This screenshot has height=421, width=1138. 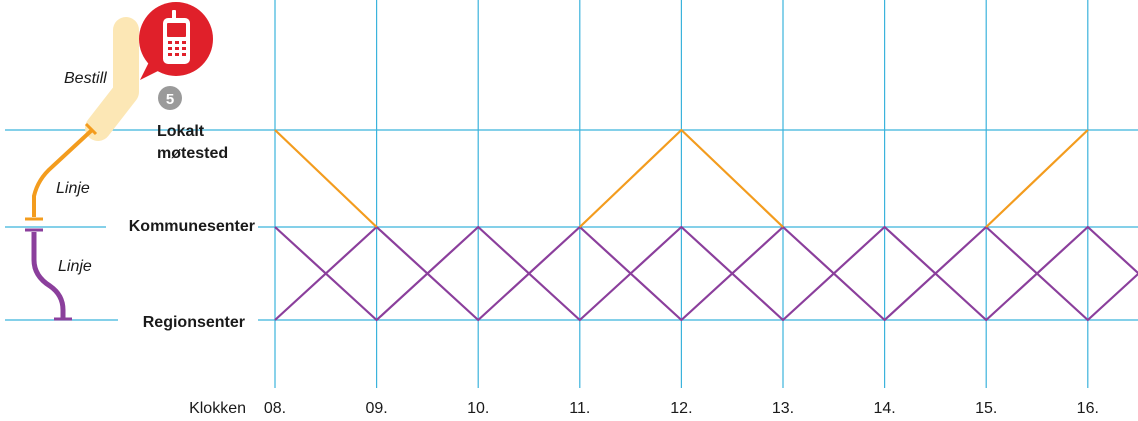 What do you see at coordinates (194, 322) in the screenshot?
I see `regionsenter-label: Regionsenter` at bounding box center [194, 322].